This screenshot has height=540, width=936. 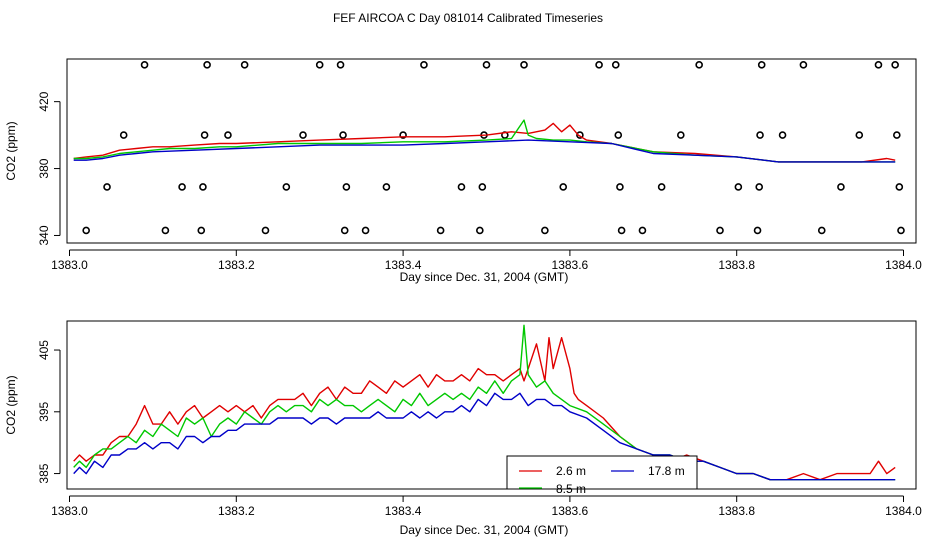 What do you see at coordinates (666, 471) in the screenshot?
I see `legend-label-2: 17.8 m` at bounding box center [666, 471].